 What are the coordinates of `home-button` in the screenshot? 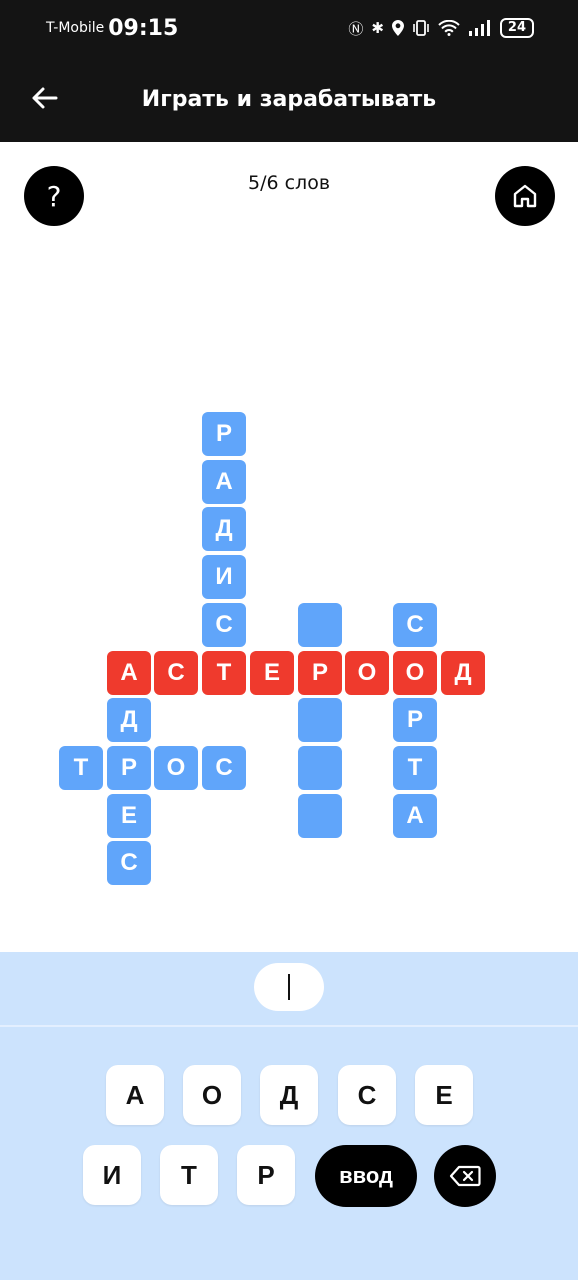 It's located at (525, 196).